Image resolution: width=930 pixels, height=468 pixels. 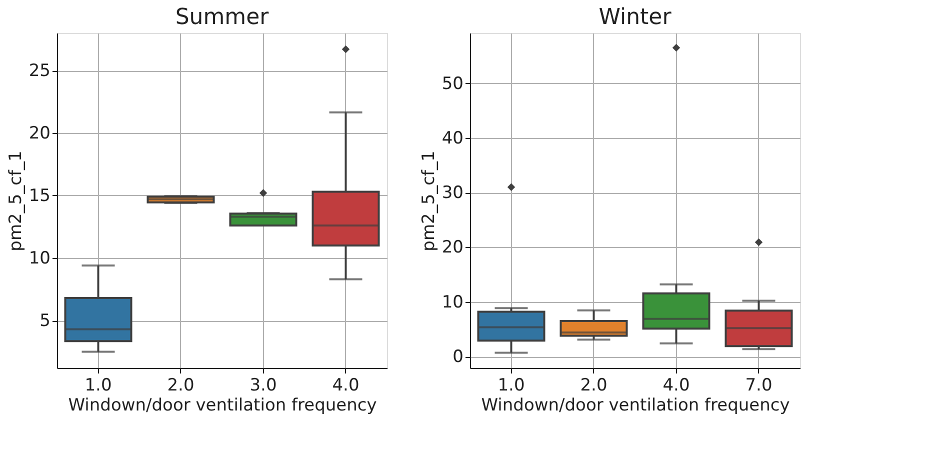 What do you see at coordinates (39, 196) in the screenshot?
I see `y-tick-label: 15` at bounding box center [39, 196].